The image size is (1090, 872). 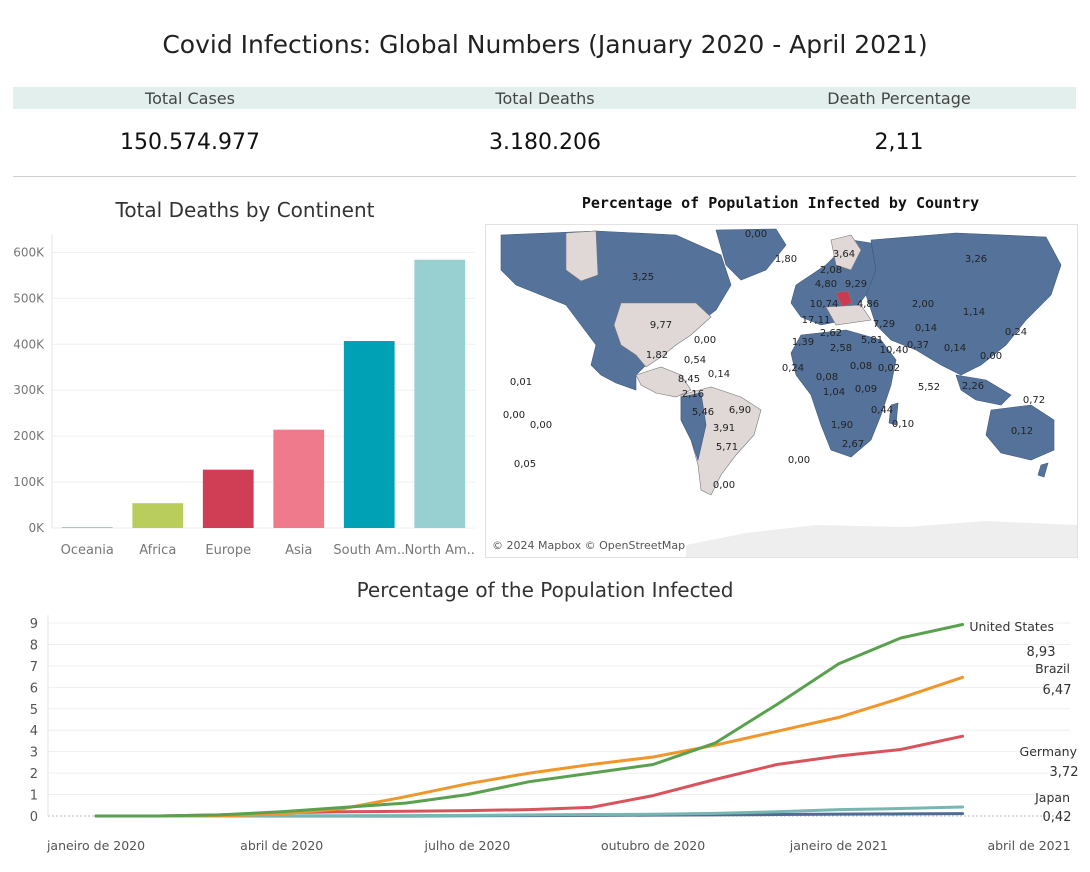 I want to click on kpi-label-total-deaths: Total Deaths, so click(x=545, y=98).